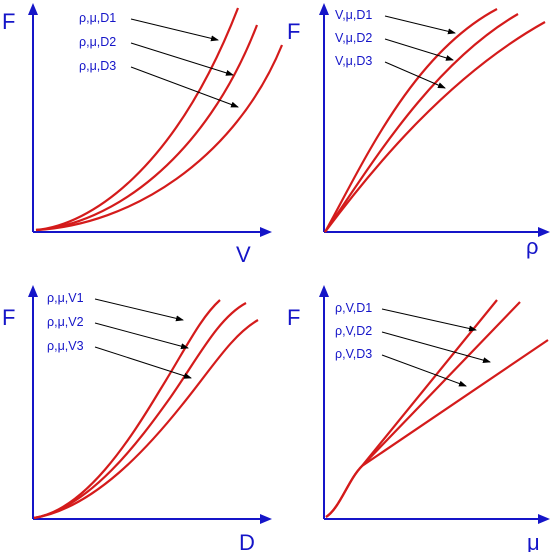 This screenshot has height=552, width=553. I want to click on curve-label-3: ρ,μ,V3, so click(65, 346).